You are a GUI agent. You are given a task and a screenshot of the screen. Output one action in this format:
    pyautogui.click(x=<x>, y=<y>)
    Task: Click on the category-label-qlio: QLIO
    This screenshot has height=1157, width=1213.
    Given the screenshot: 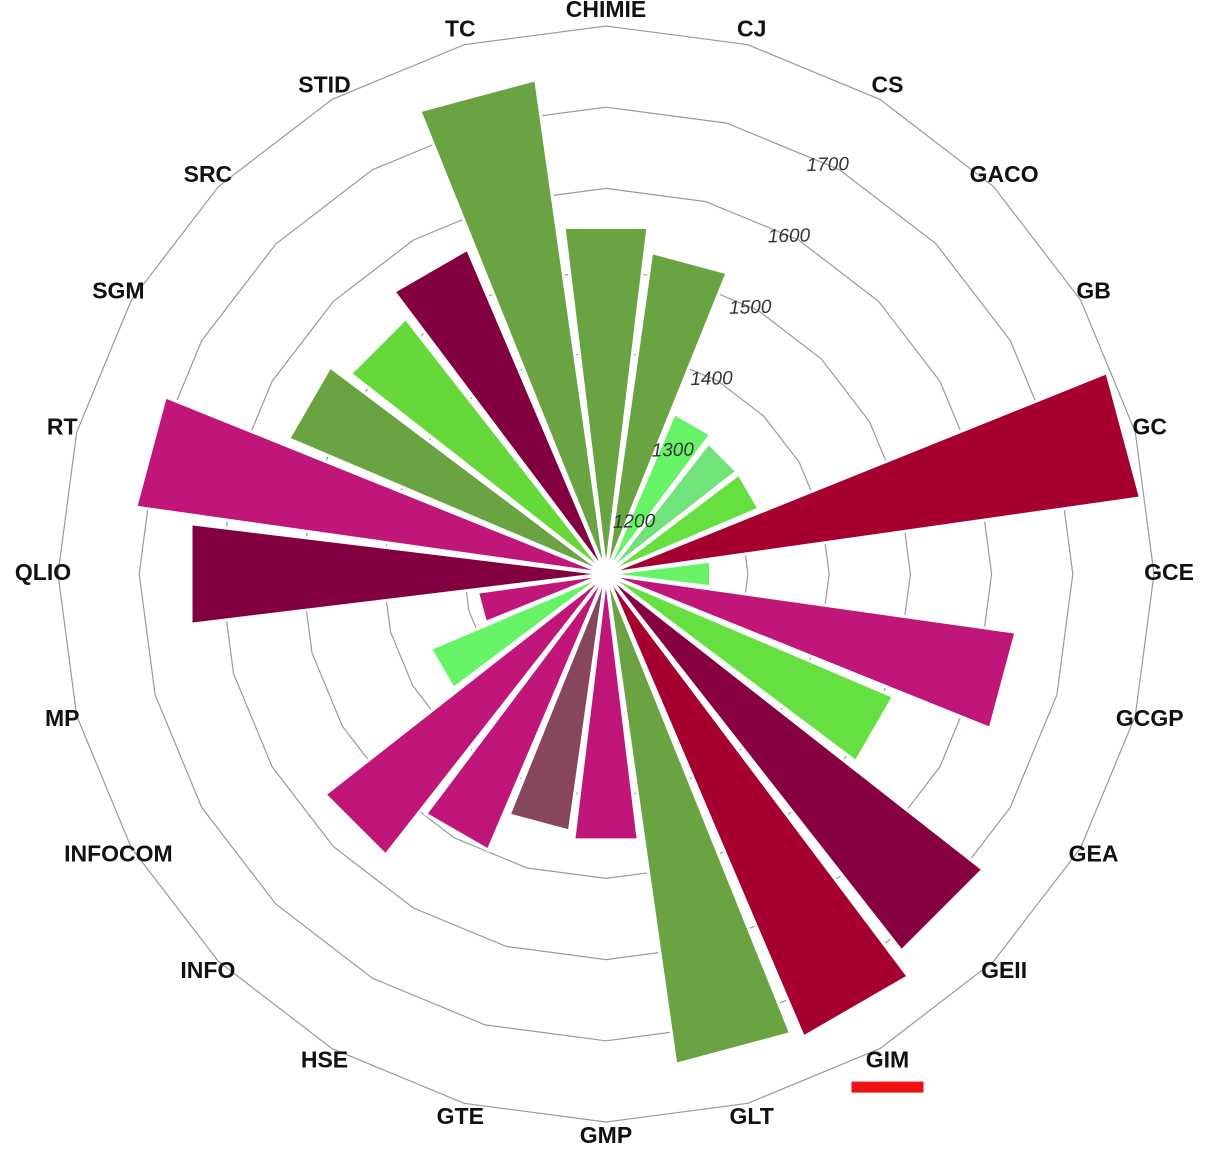 What is the action you would take?
    pyautogui.click(x=43, y=572)
    